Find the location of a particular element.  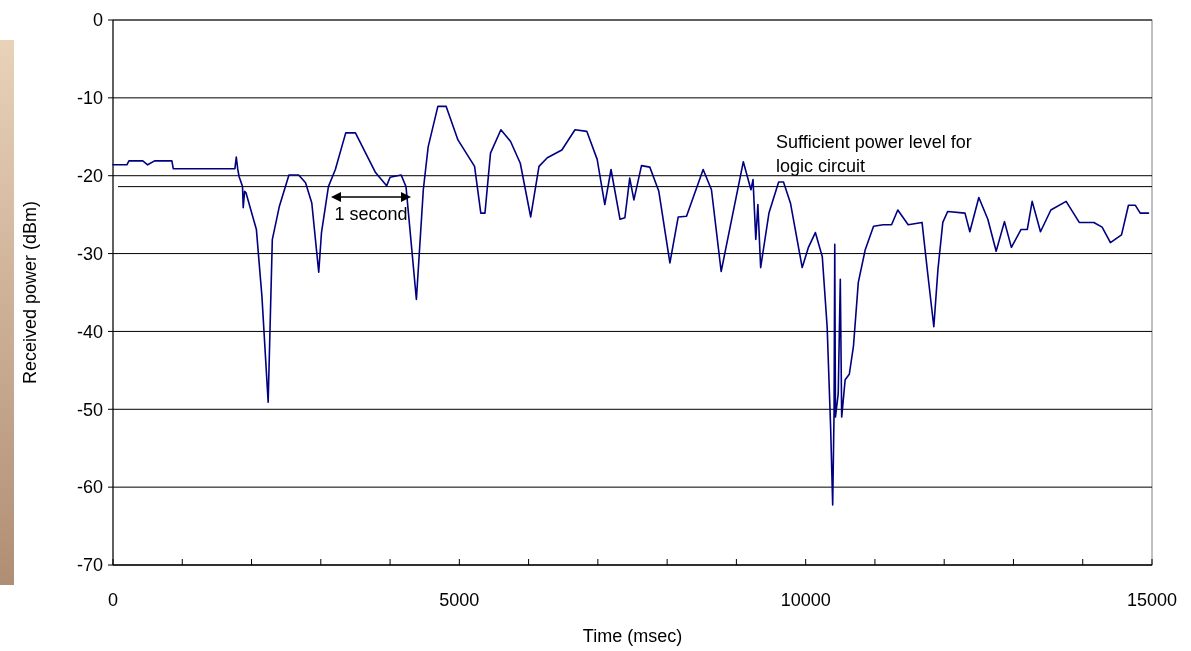

x-axis-title: Time (msec) is located at coordinates (632, 636).